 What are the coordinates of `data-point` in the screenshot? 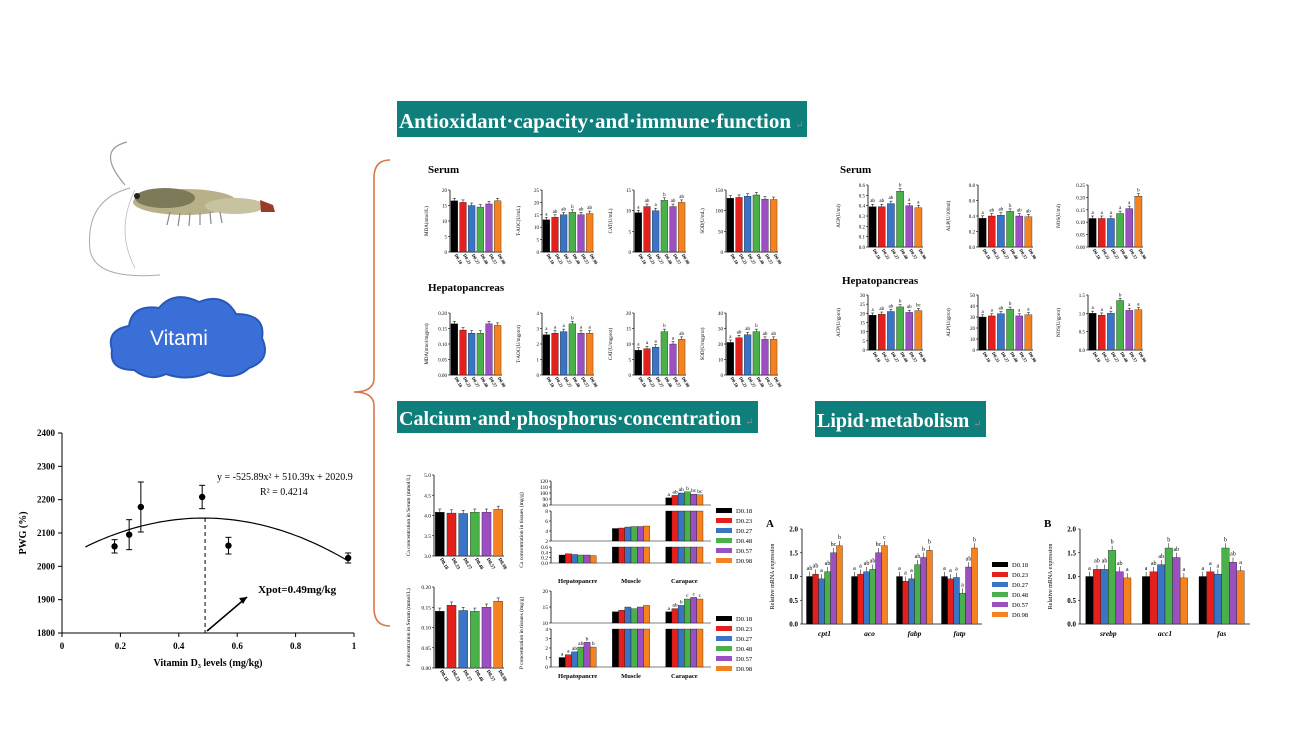 It's located at (228, 545).